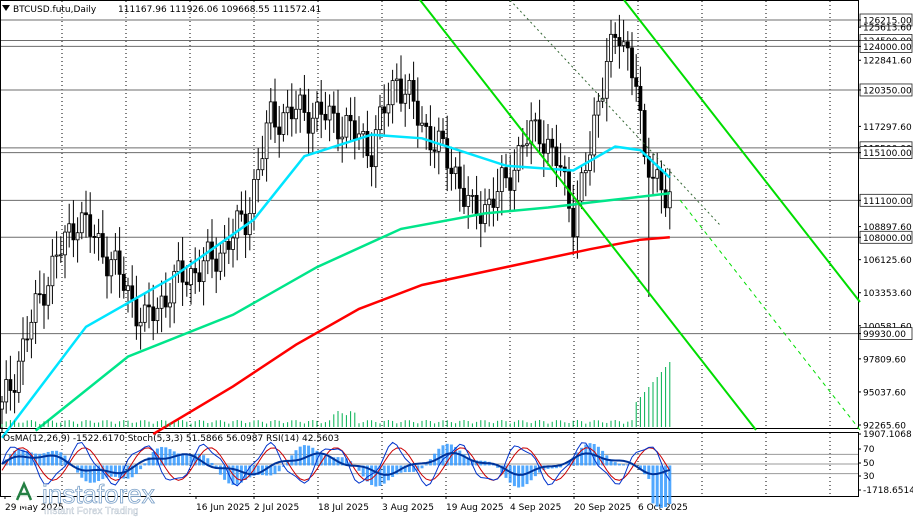 The height and width of the screenshot is (523, 913). I want to click on date-tick-label: 6 Oct 2025, so click(663, 508).